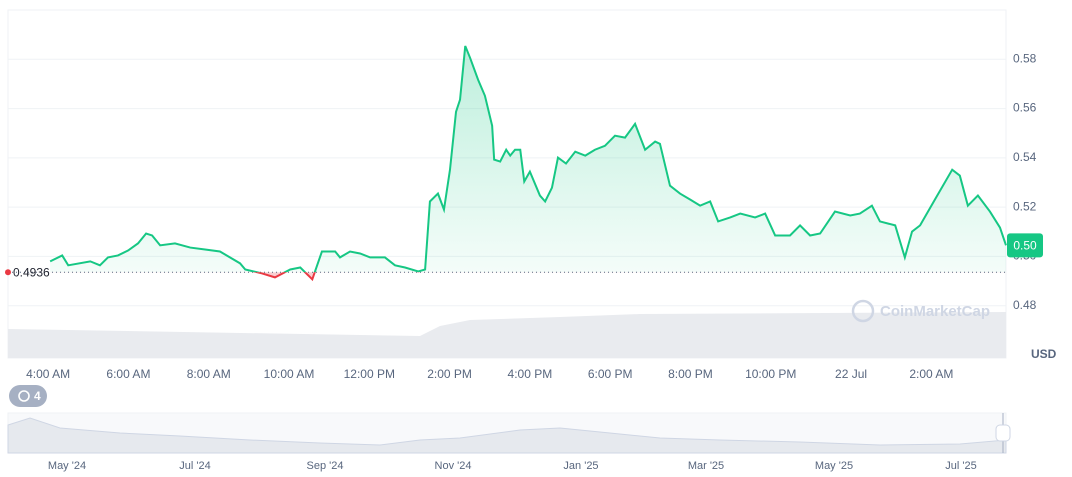 The image size is (1072, 477). I want to click on x-tick-label: 4:00 PM, so click(530, 374).